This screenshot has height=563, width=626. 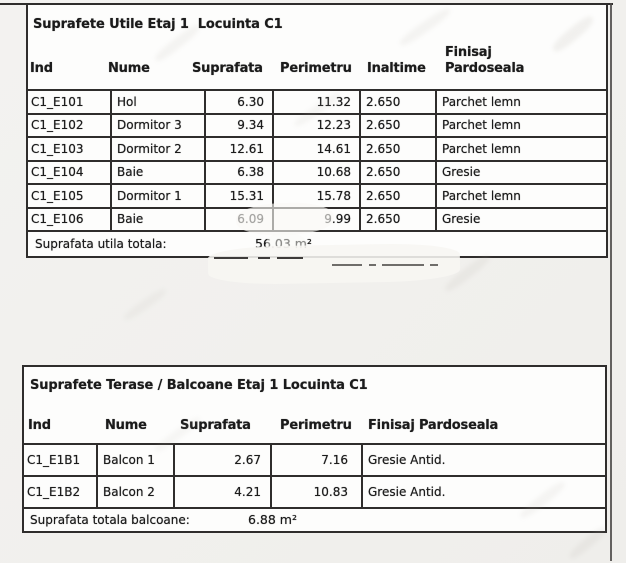 I want to click on total-row: Suprafata totala balcoane: 6.88 m², so click(x=314, y=519).